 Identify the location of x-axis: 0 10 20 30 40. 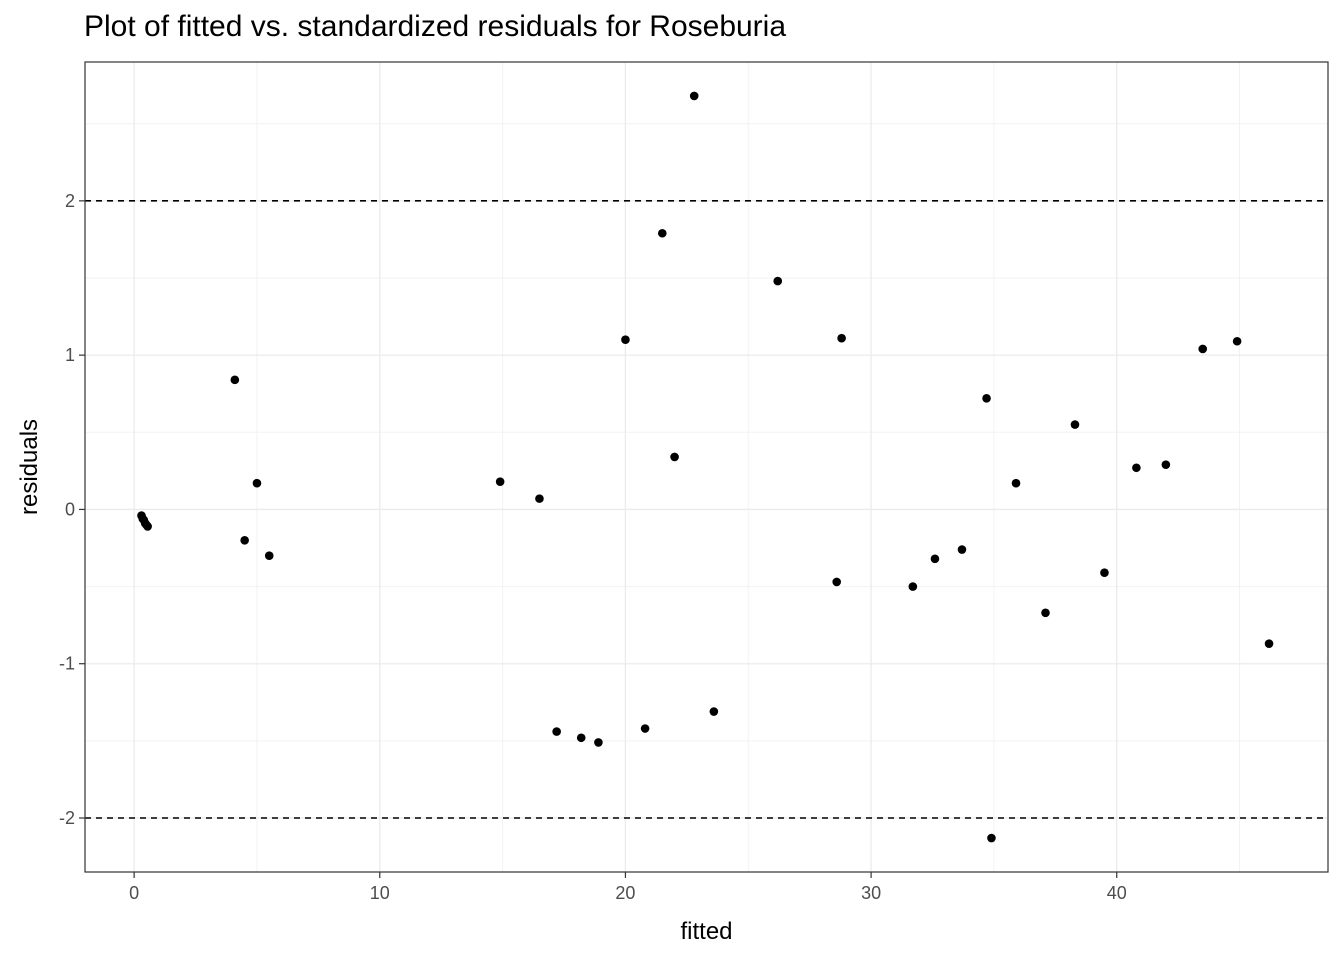
(628, 887).